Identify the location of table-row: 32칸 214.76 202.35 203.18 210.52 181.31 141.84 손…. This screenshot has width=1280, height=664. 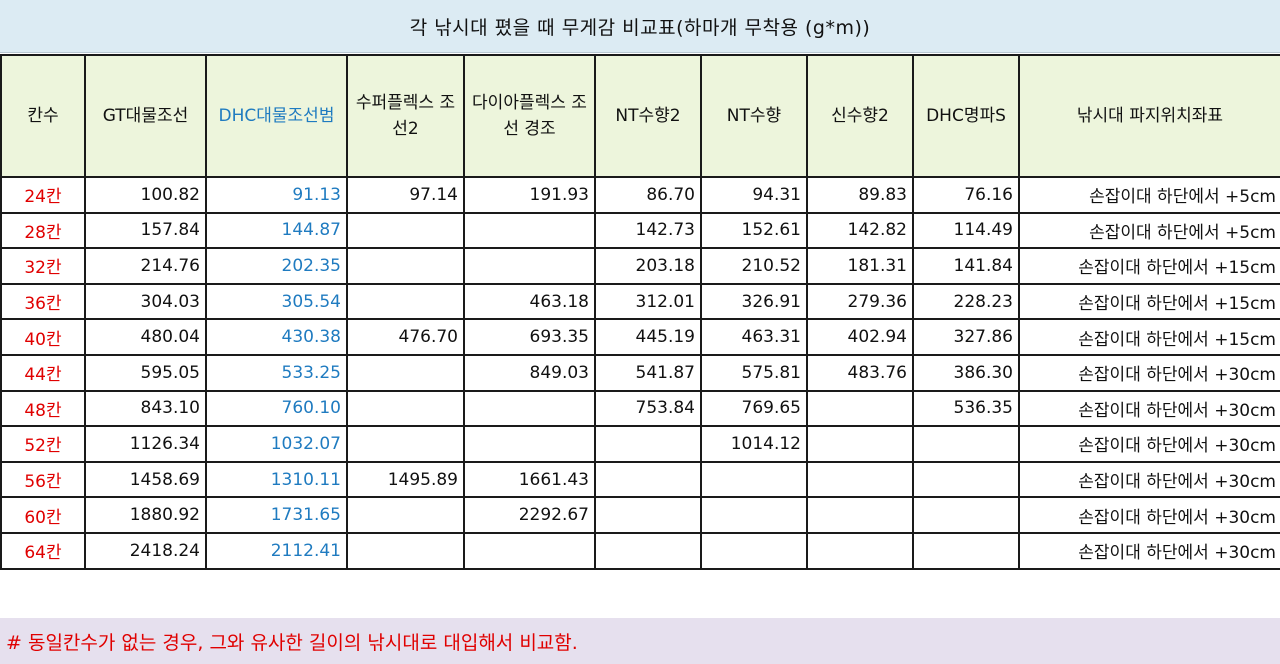
(640, 266).